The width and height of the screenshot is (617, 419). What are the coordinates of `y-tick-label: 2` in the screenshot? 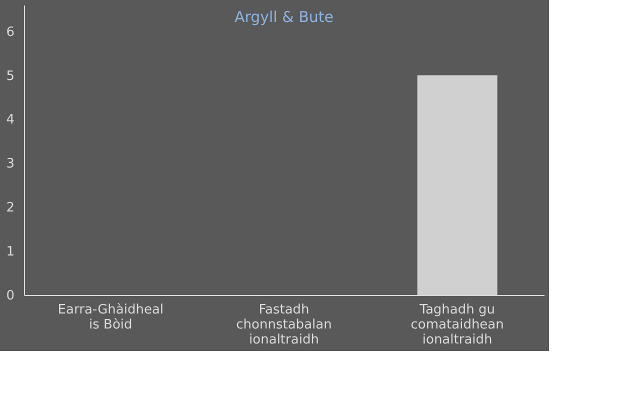 It's located at (10, 208).